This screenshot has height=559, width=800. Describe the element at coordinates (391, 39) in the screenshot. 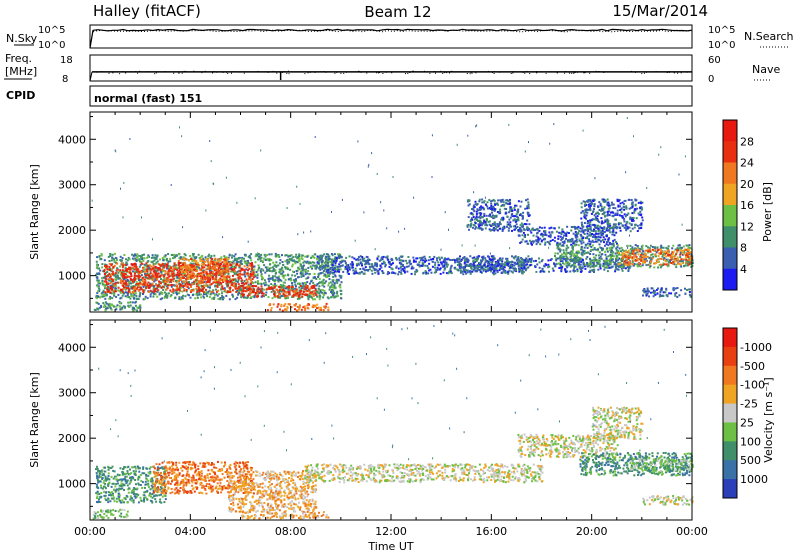

I see `noise-series-line` at that location.